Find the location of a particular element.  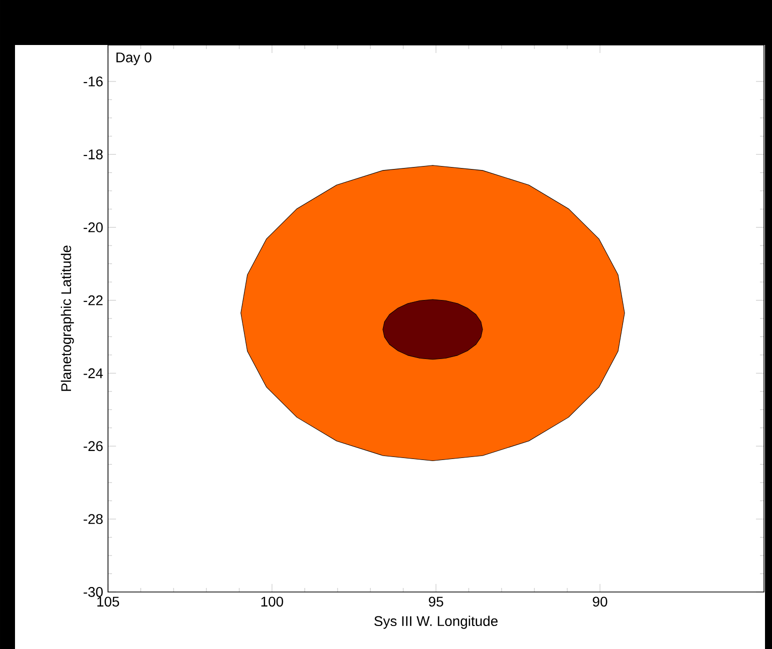

y-tick-label: -20 is located at coordinates (93, 227).